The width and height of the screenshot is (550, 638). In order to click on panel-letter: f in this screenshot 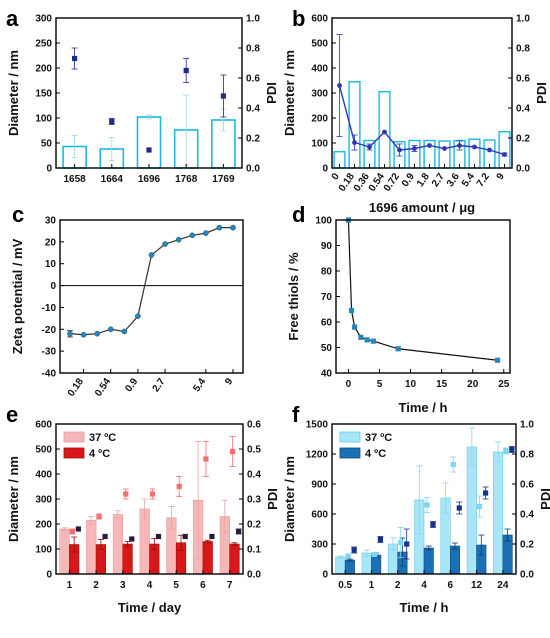, I will do `click(296, 414)`.